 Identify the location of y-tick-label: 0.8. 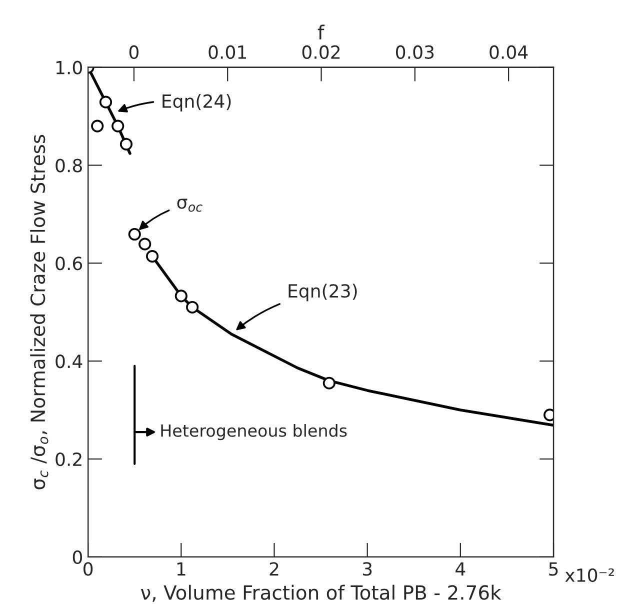
(69, 165).